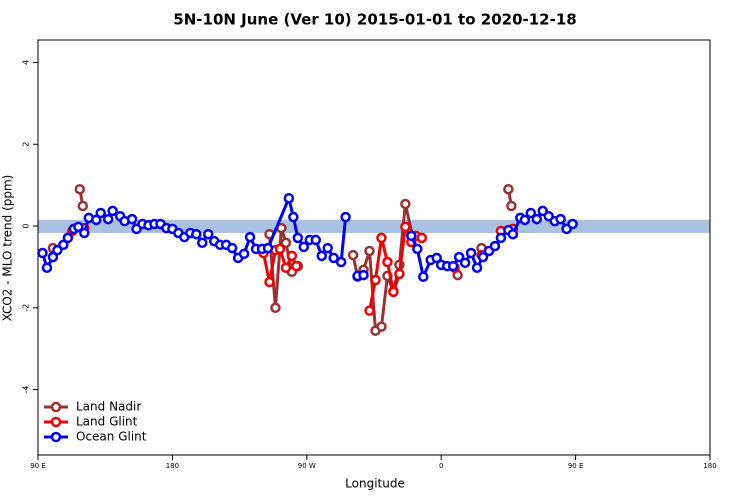  Describe the element at coordinates (26, 144) in the screenshot. I see `y-tick-label: 2` at that location.